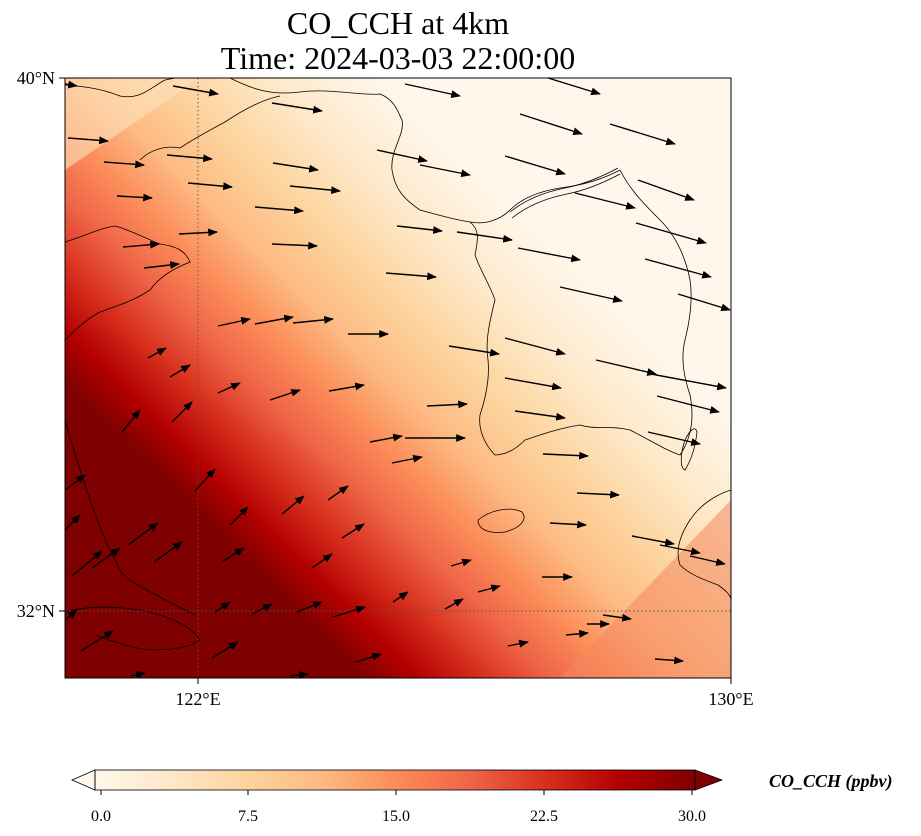 This screenshot has width=921, height=836. What do you see at coordinates (248, 816) in the screenshot?
I see `colorbar-tick-label: 7.5` at bounding box center [248, 816].